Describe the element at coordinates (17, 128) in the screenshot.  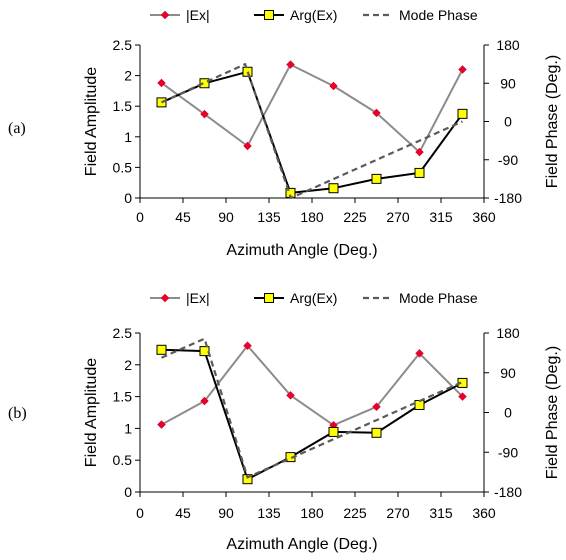
I see `panel-label: (a)` at that location.